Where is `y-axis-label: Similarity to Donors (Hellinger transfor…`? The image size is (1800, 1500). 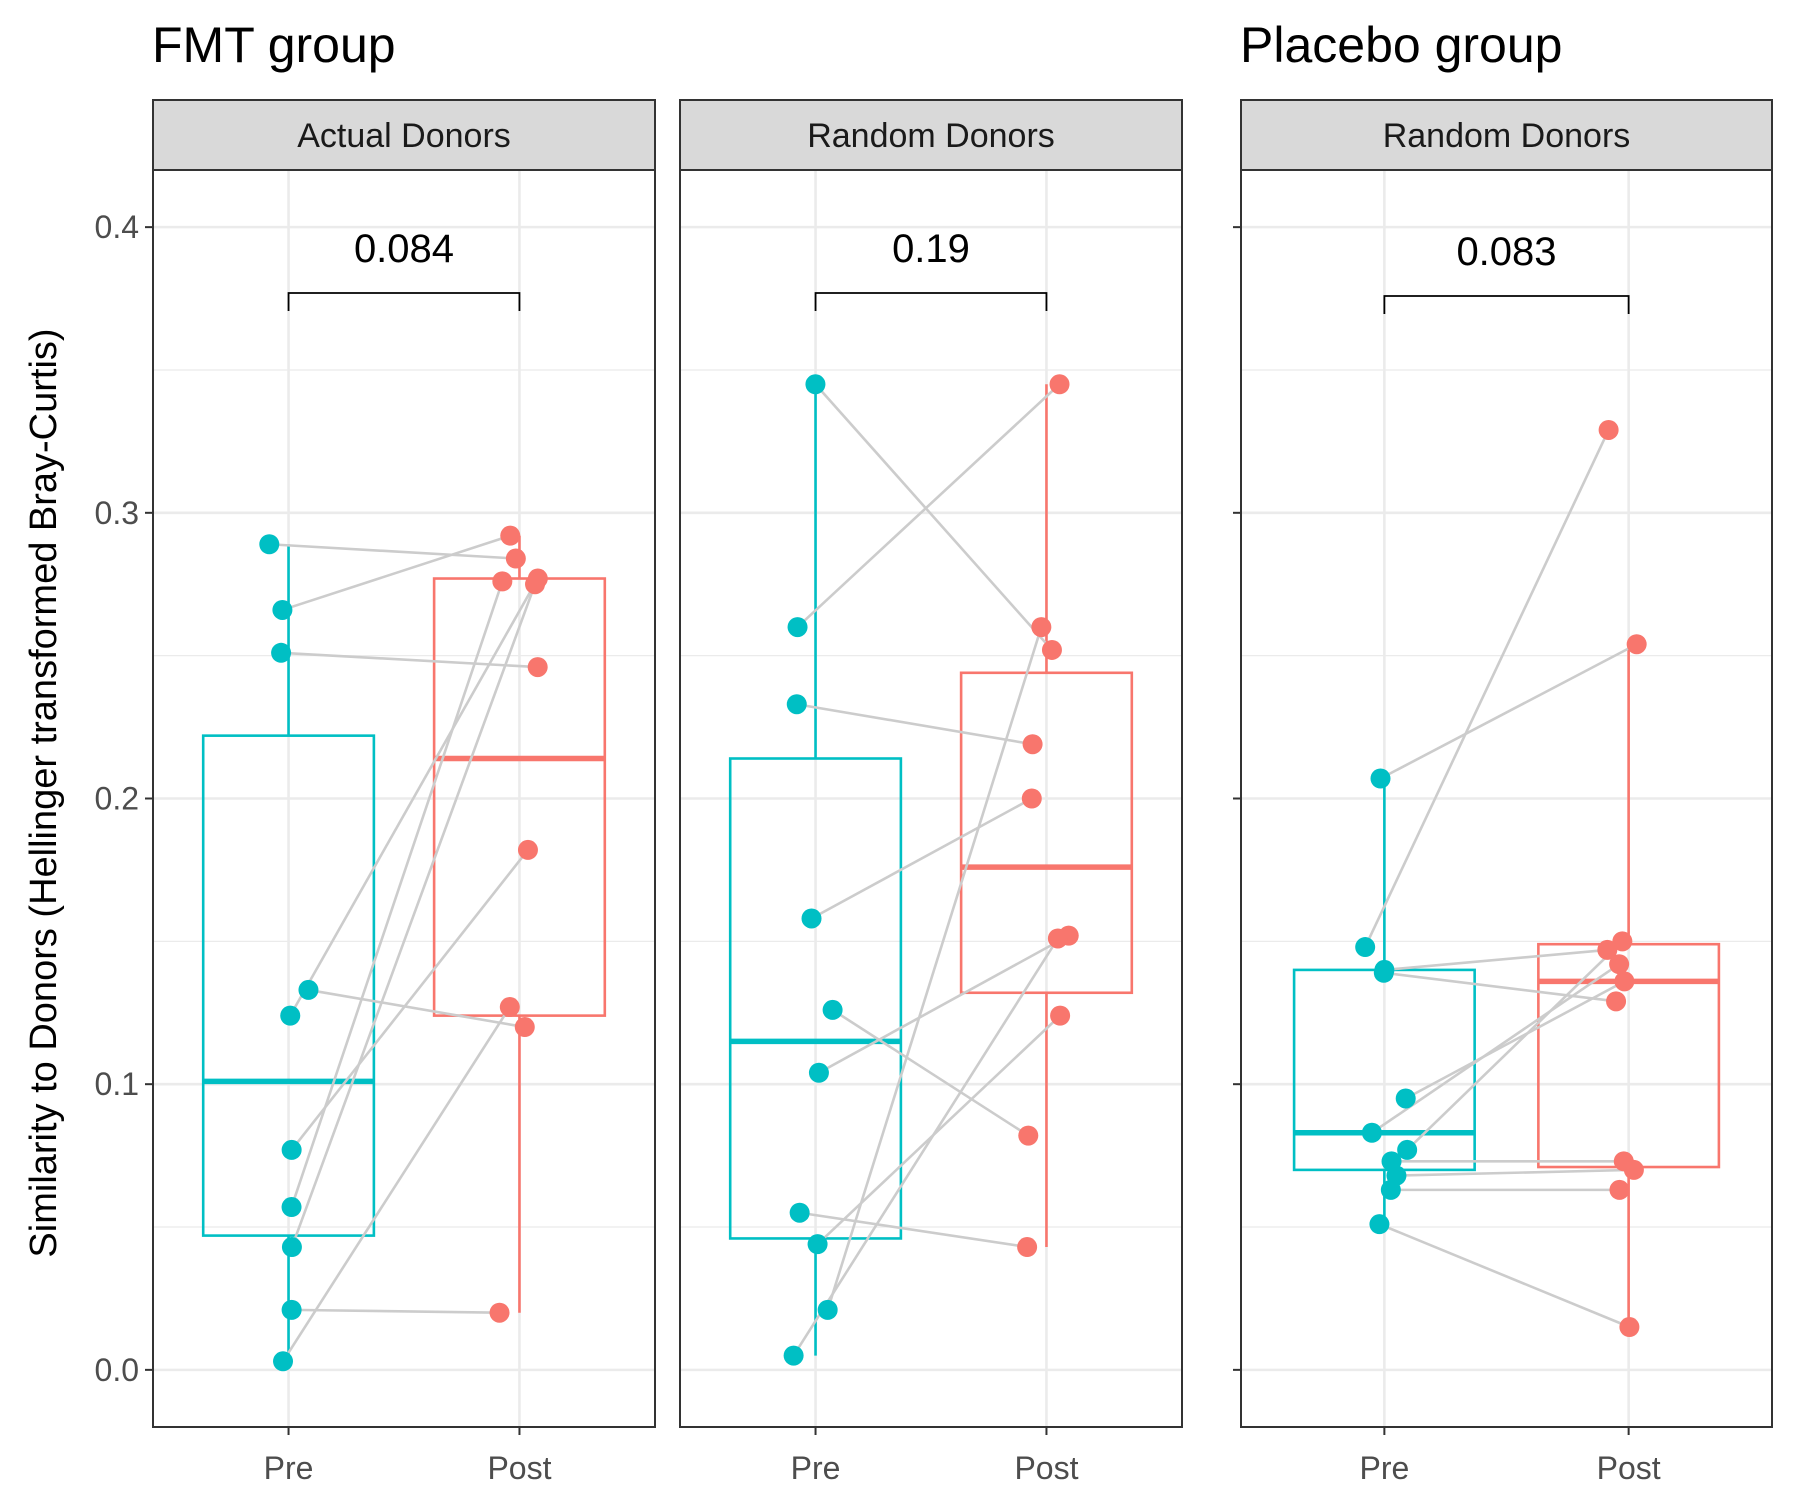 y-axis-label: Similarity to Donors (Hellinger transfor… is located at coordinates (44, 792).